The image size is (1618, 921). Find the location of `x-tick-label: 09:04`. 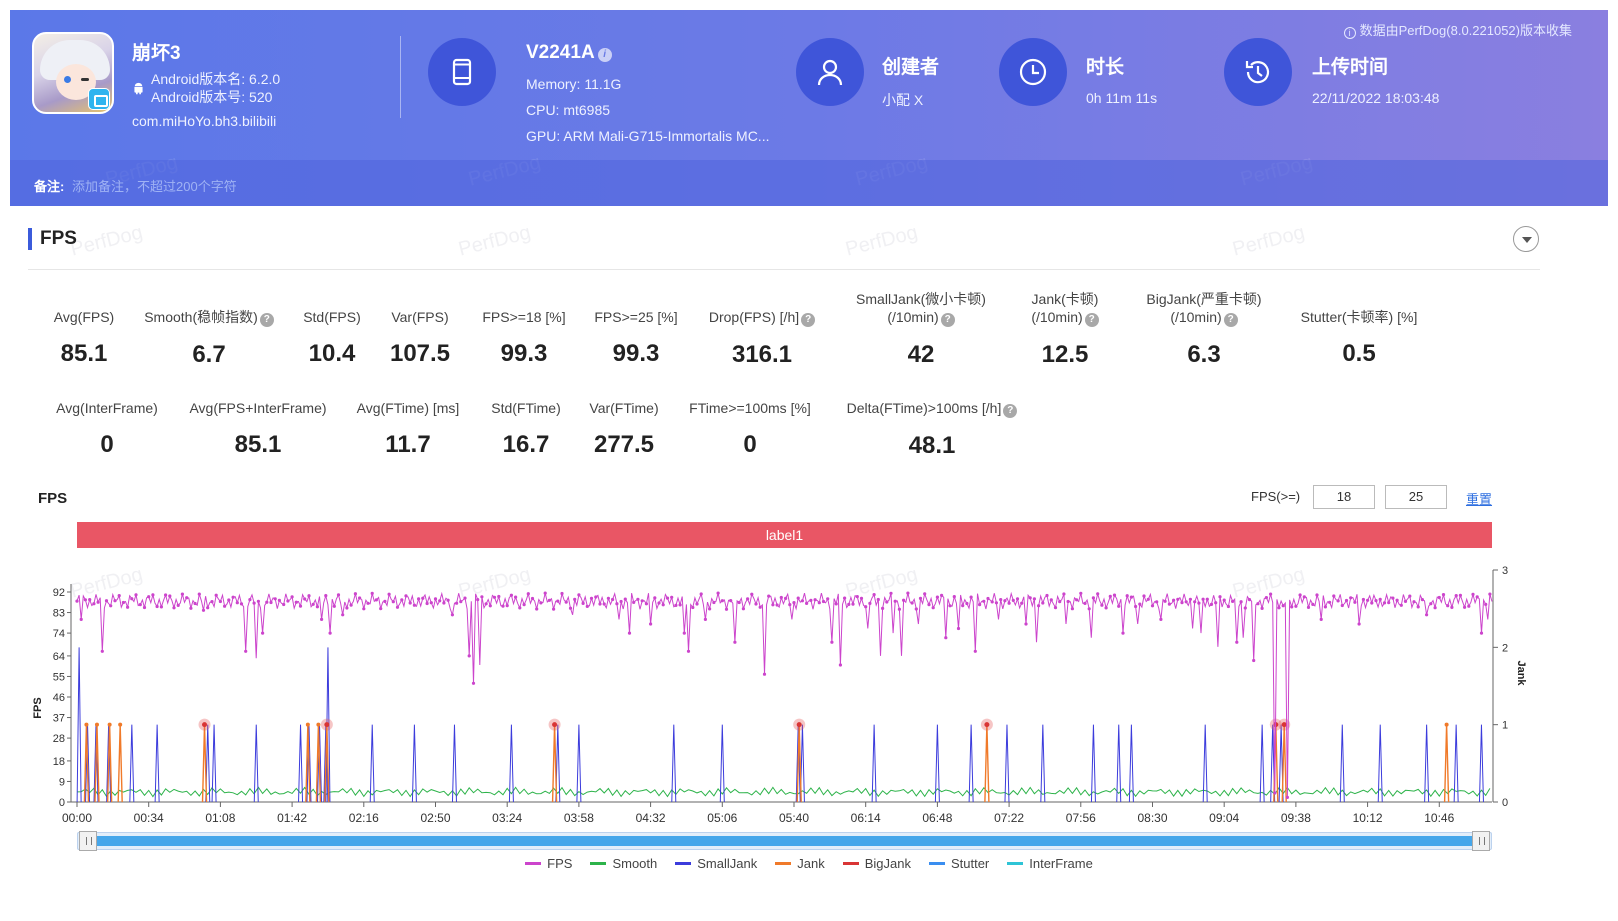

x-tick-label: 09:04 is located at coordinates (1224, 818).